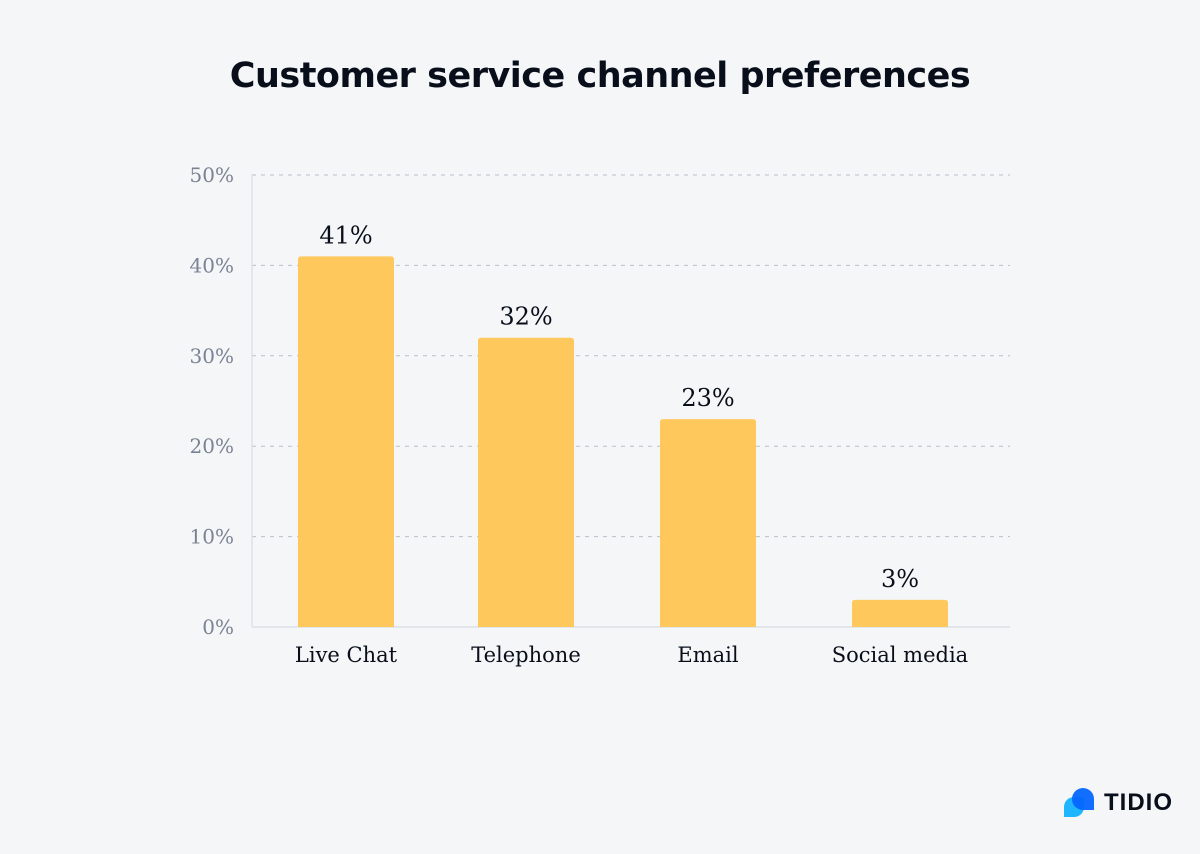 The image size is (1200, 854). What do you see at coordinates (525, 317) in the screenshot?
I see `data-label: 32%` at bounding box center [525, 317].